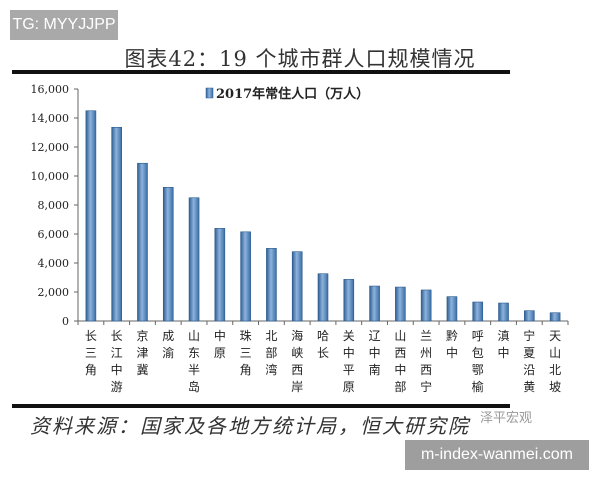  I want to click on bar-哈长, so click(323, 297).